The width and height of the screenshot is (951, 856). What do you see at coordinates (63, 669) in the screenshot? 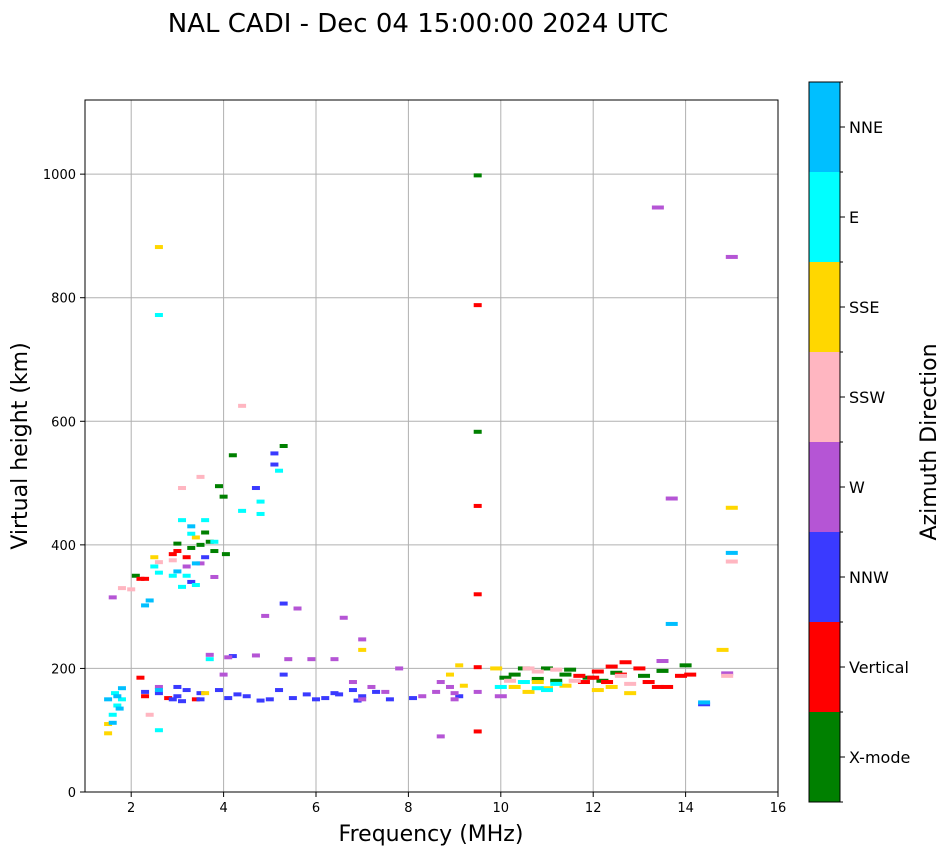
I see `y-tick-label: 200` at bounding box center [63, 669].